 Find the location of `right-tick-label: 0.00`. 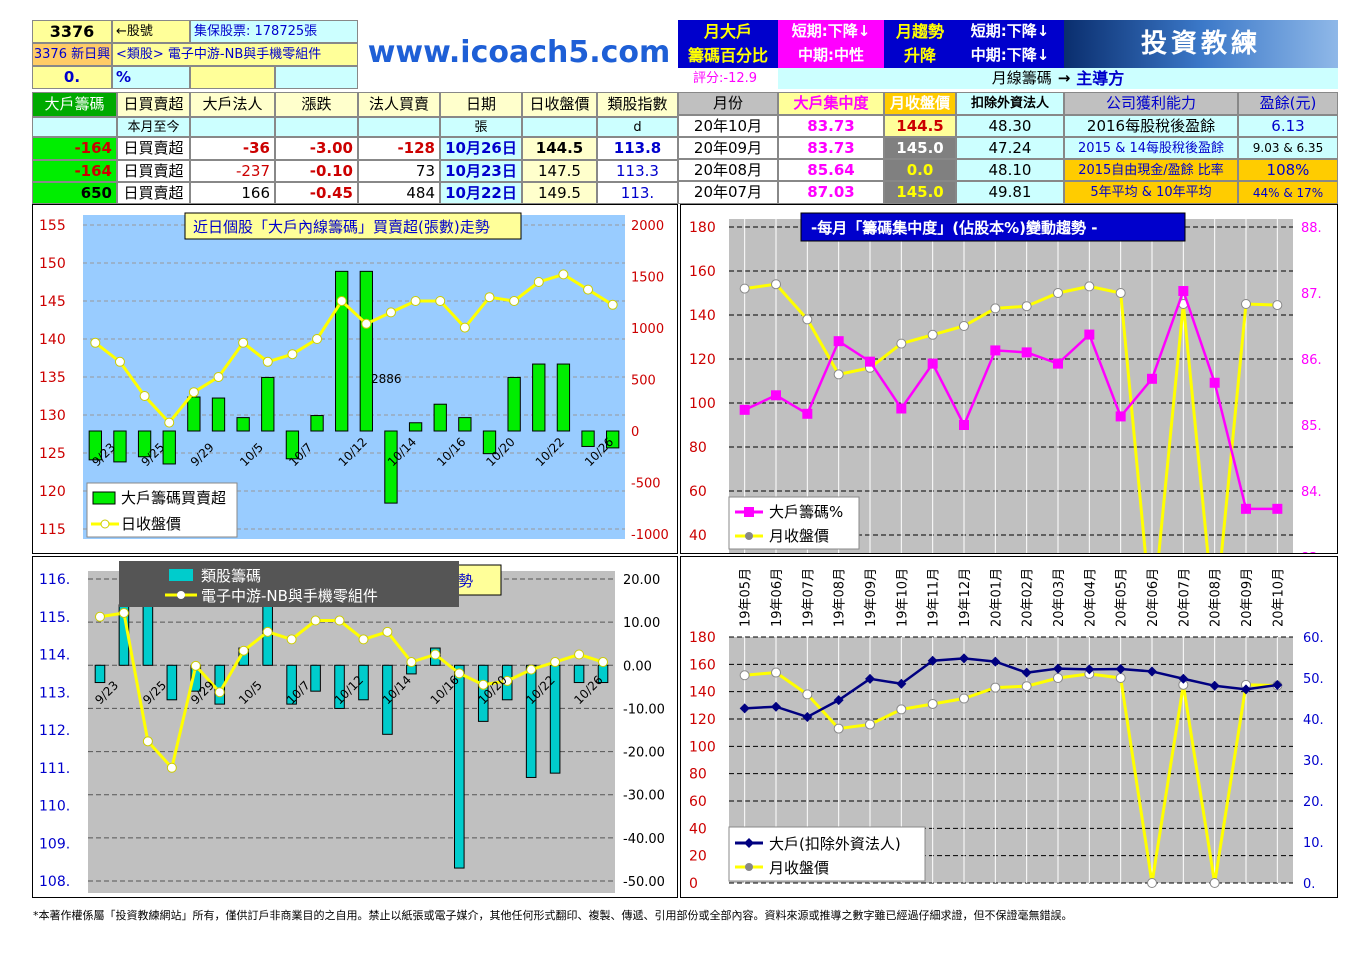

right-tick-label: 0.00 is located at coordinates (637, 666).